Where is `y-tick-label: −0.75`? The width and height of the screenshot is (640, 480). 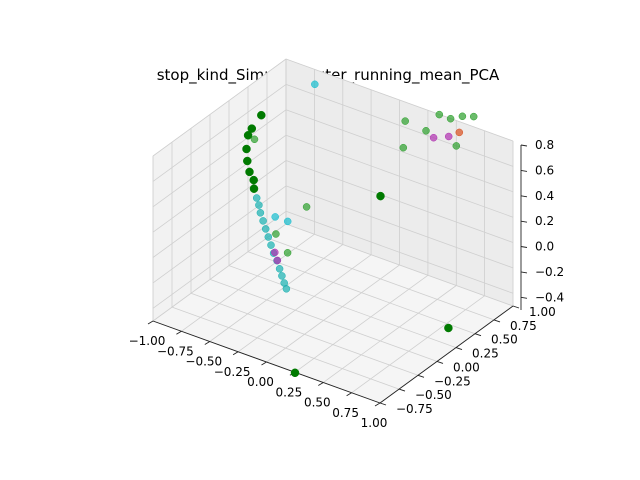 y-tick-label: −0.75 is located at coordinates (414, 409).